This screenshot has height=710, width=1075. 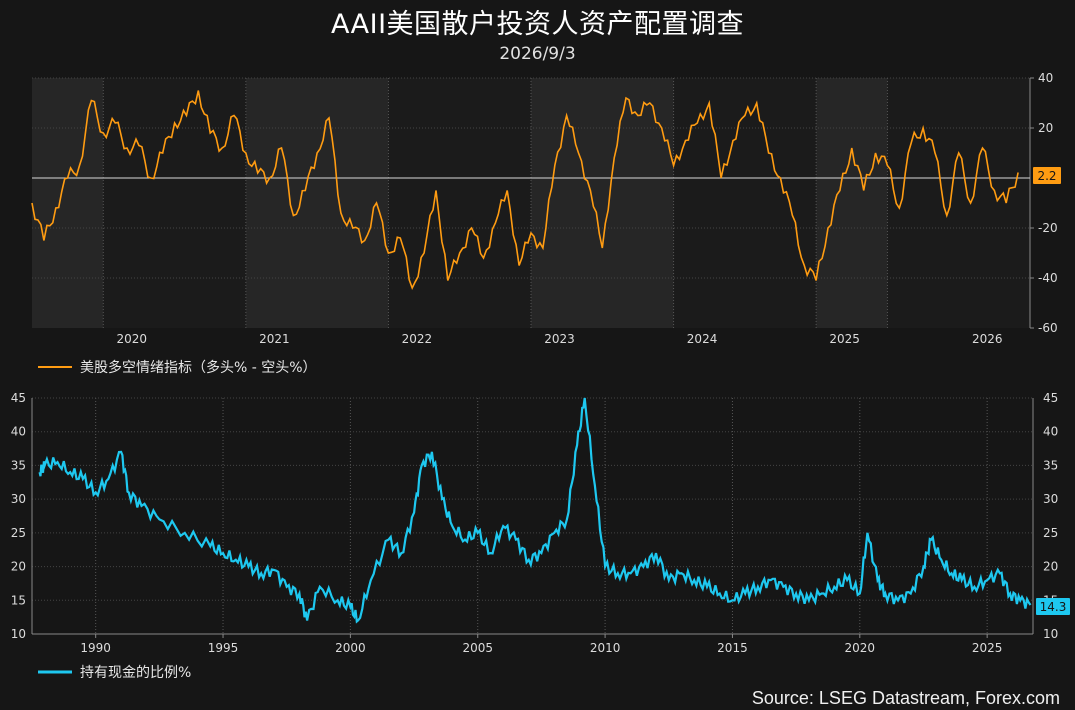 What do you see at coordinates (1050, 499) in the screenshot?
I see `y-tick-label-right: 30` at bounding box center [1050, 499].